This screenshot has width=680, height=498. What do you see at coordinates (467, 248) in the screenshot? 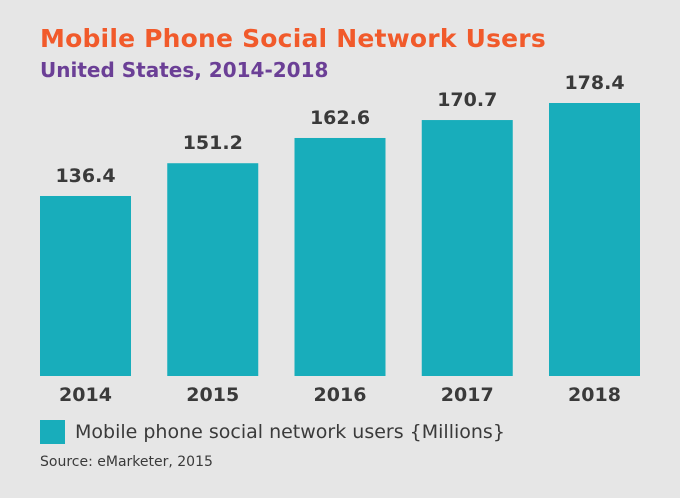
I see `bar-2017` at bounding box center [467, 248].